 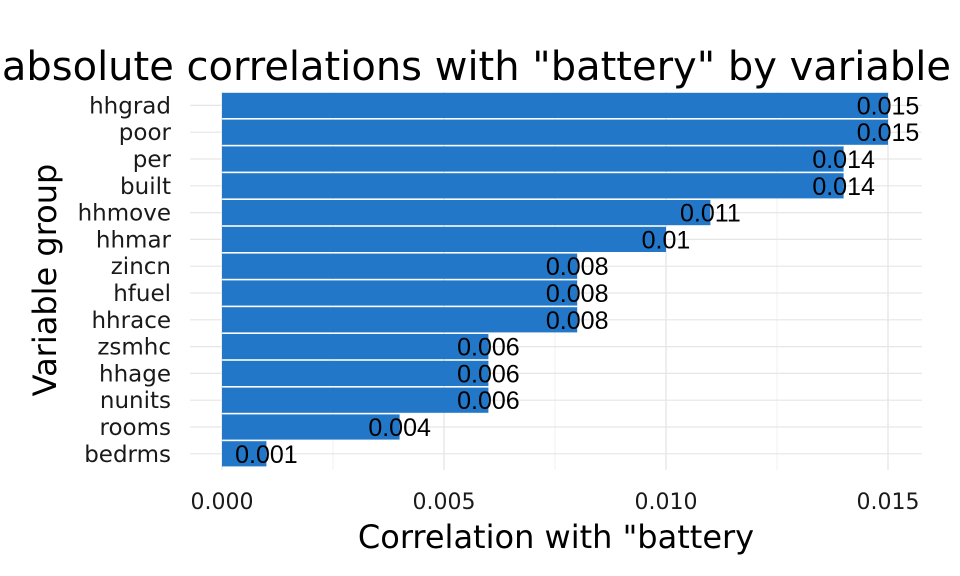 I want to click on y-tick-label: poor, so click(x=145, y=133).